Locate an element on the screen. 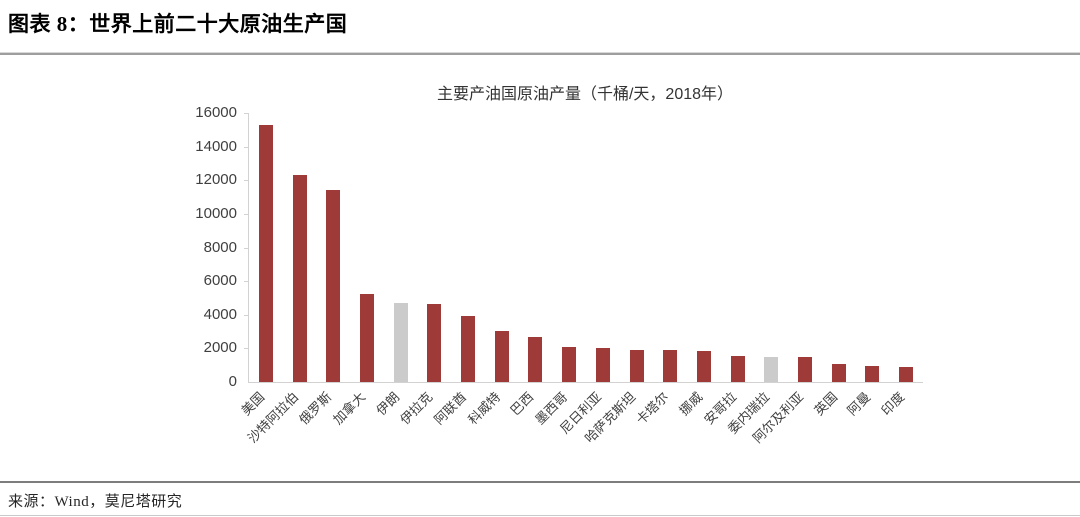  y-axis-tick-label: 2000 is located at coordinates (220, 348).